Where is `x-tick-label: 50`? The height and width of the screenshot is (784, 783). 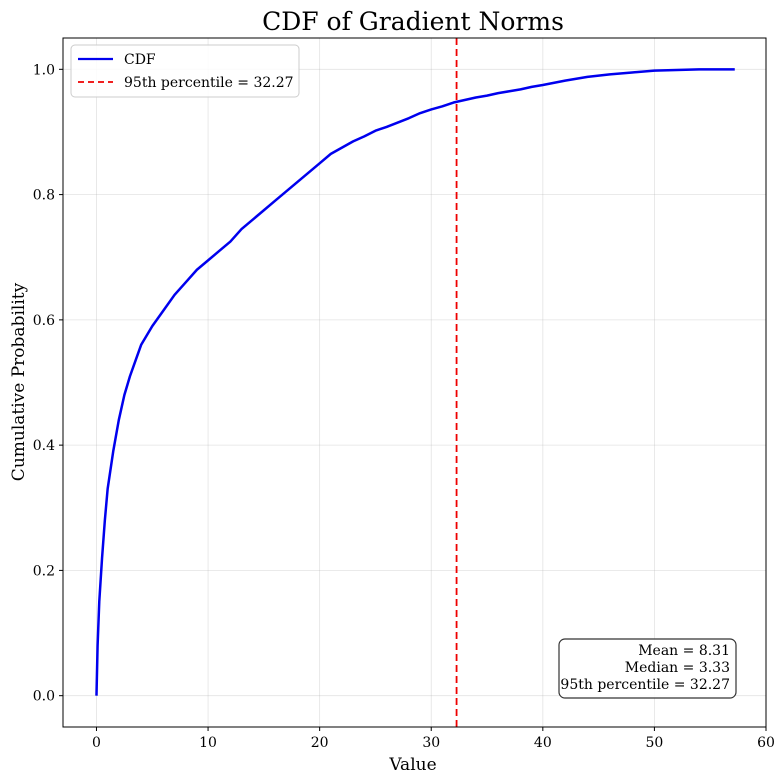
x-tick-label: 50 is located at coordinates (654, 743).